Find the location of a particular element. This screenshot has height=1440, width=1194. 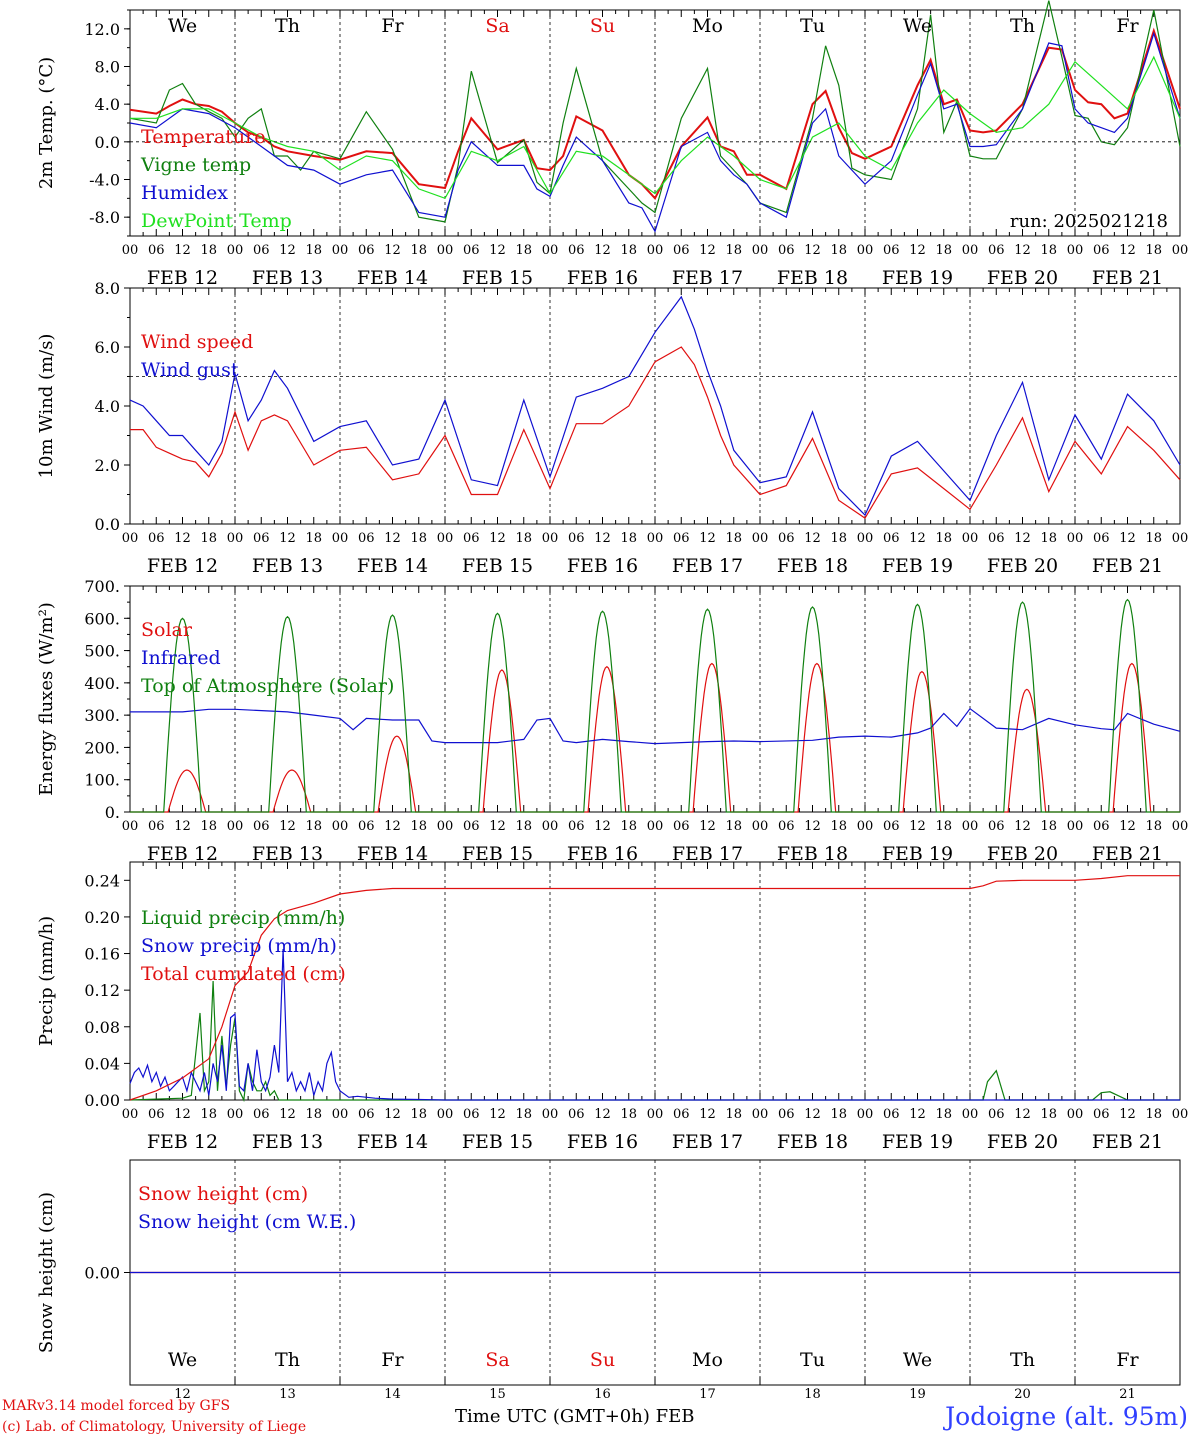

run-annotation: run: 2025021218 is located at coordinates (1089, 221).